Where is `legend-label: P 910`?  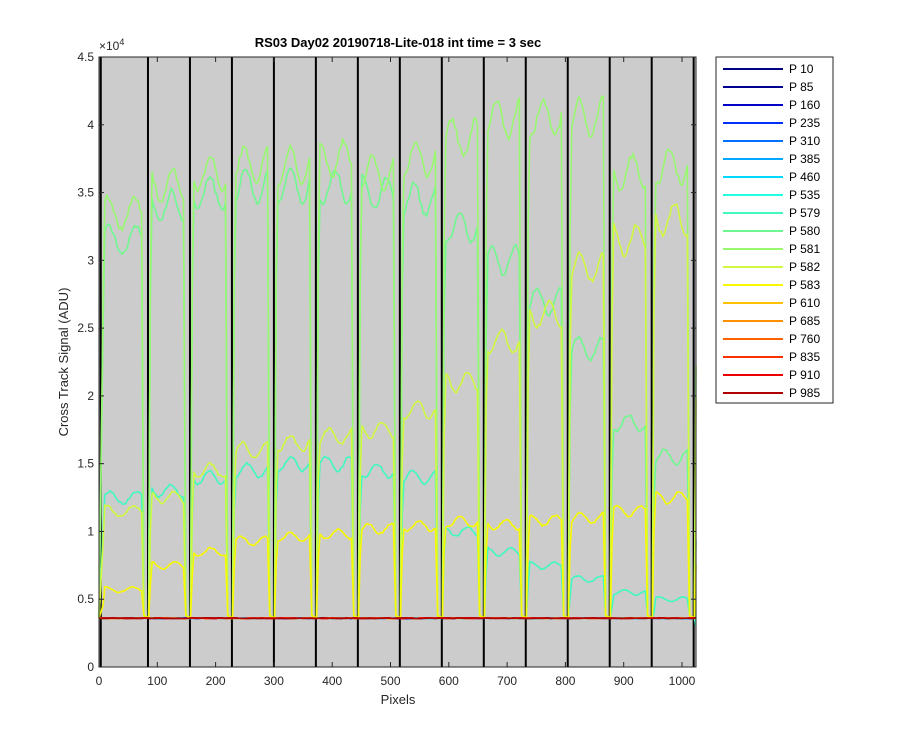
legend-label: P 910 is located at coordinates (804, 375).